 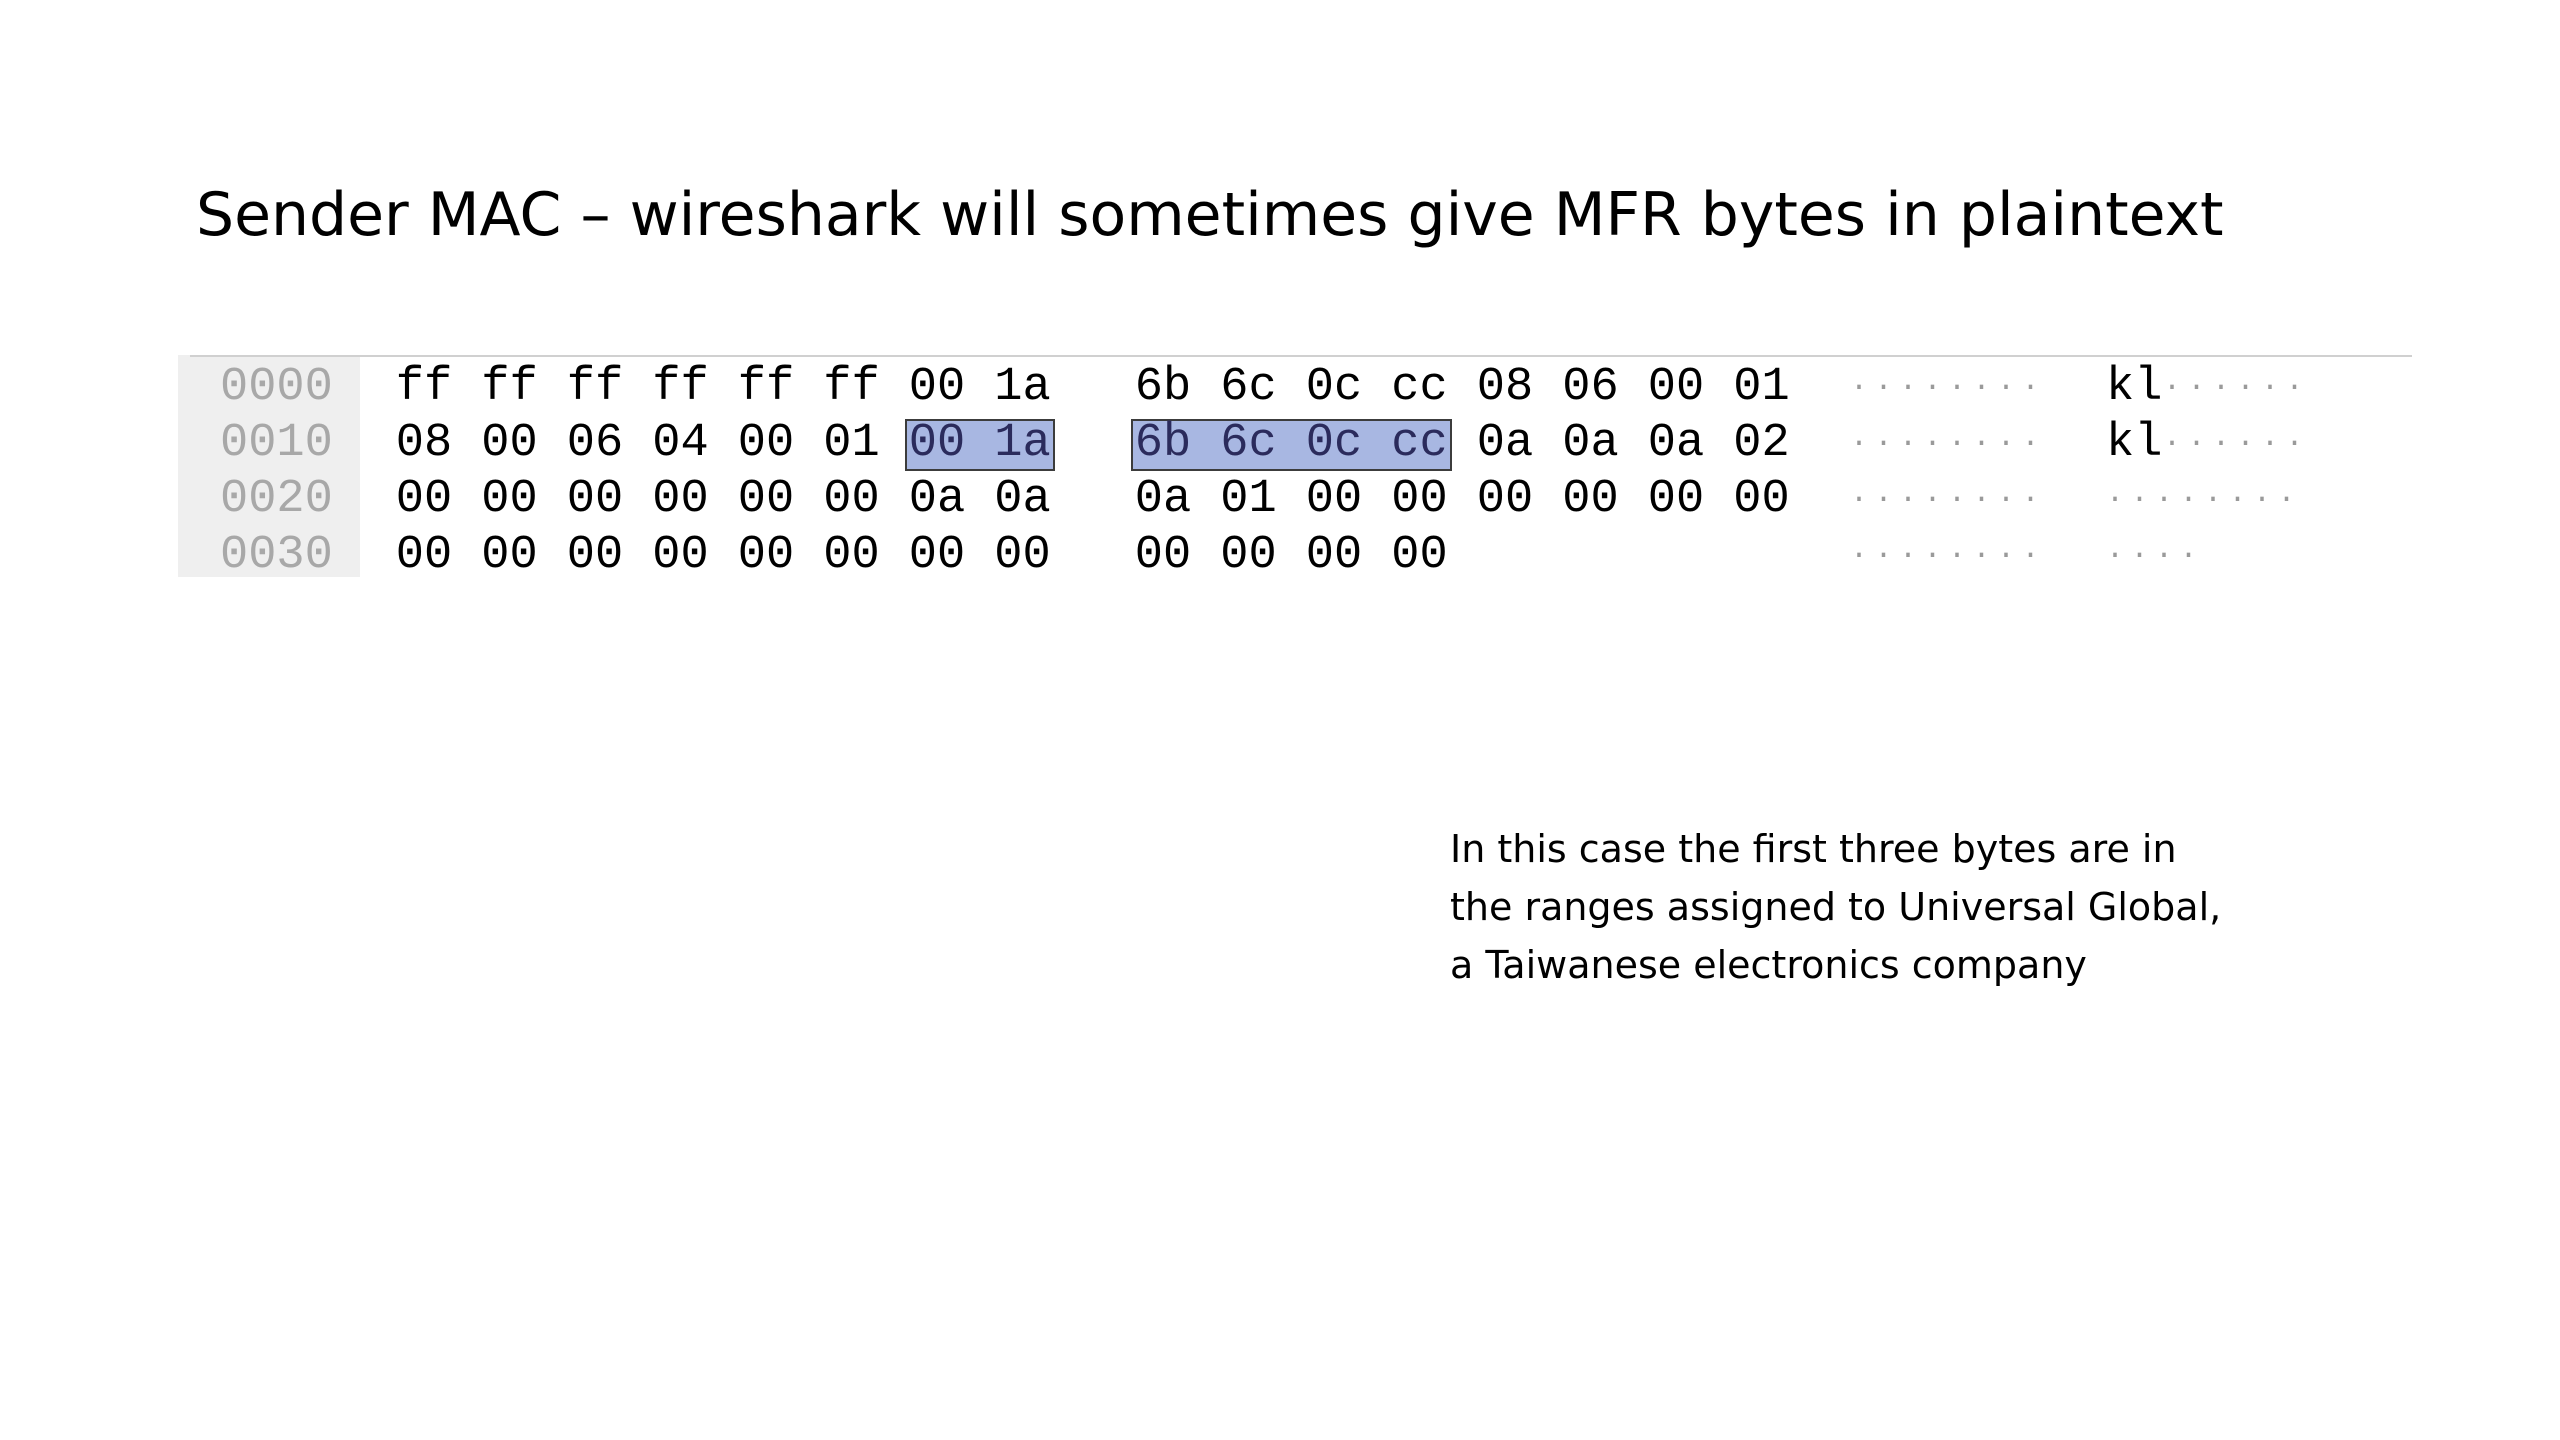 What do you see at coordinates (2204, 500) in the screenshot?
I see `ascii-group-2-dots: ········` at bounding box center [2204, 500].